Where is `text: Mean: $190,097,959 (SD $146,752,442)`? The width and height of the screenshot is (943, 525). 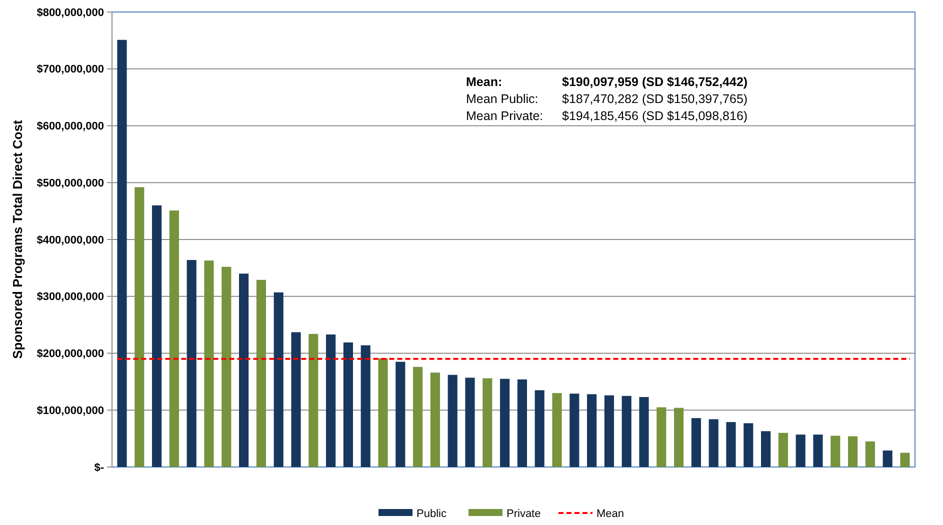
text: Mean: $190,097,959 (SD $146,752,442) is located at coordinates (607, 82).